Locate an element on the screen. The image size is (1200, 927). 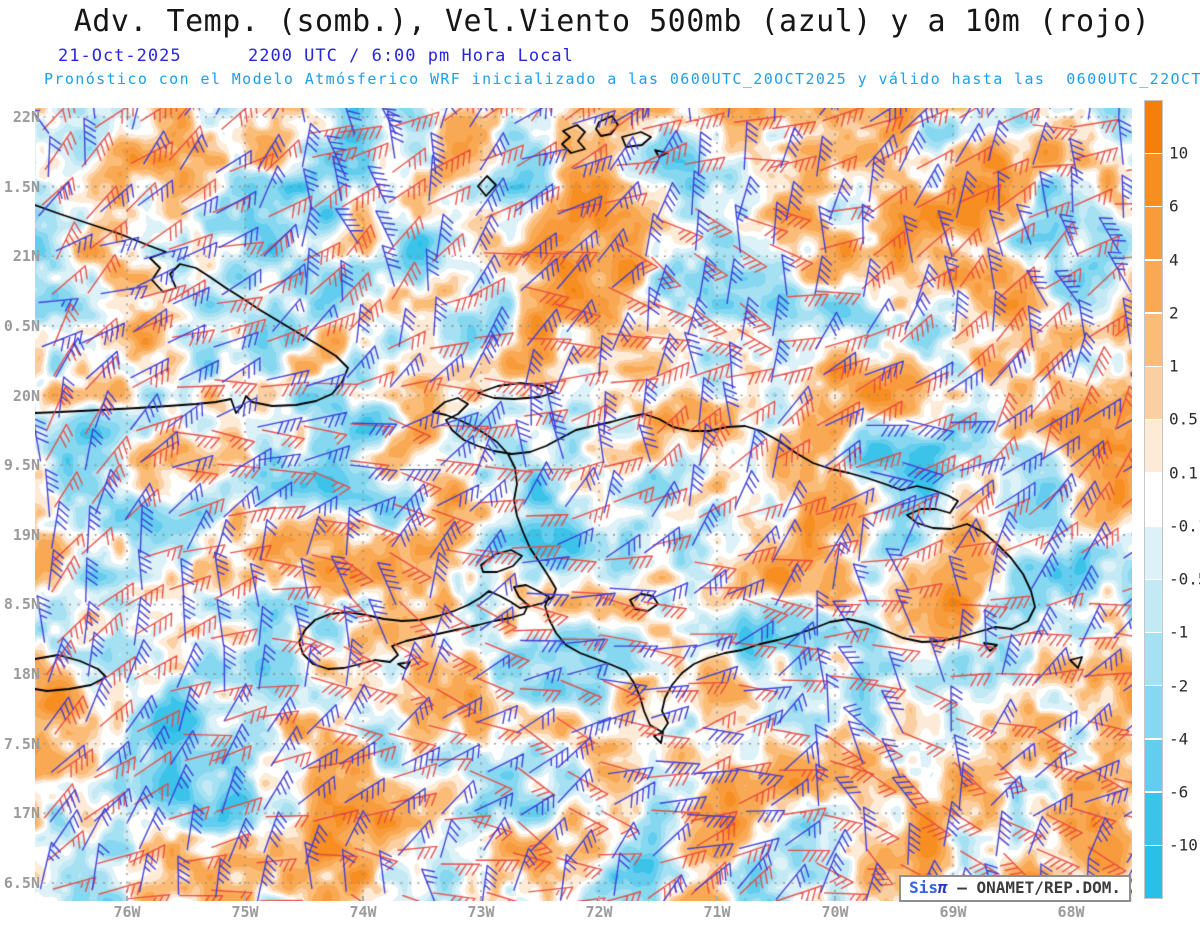
lon-label: 70W is located at coordinates (835, 912).